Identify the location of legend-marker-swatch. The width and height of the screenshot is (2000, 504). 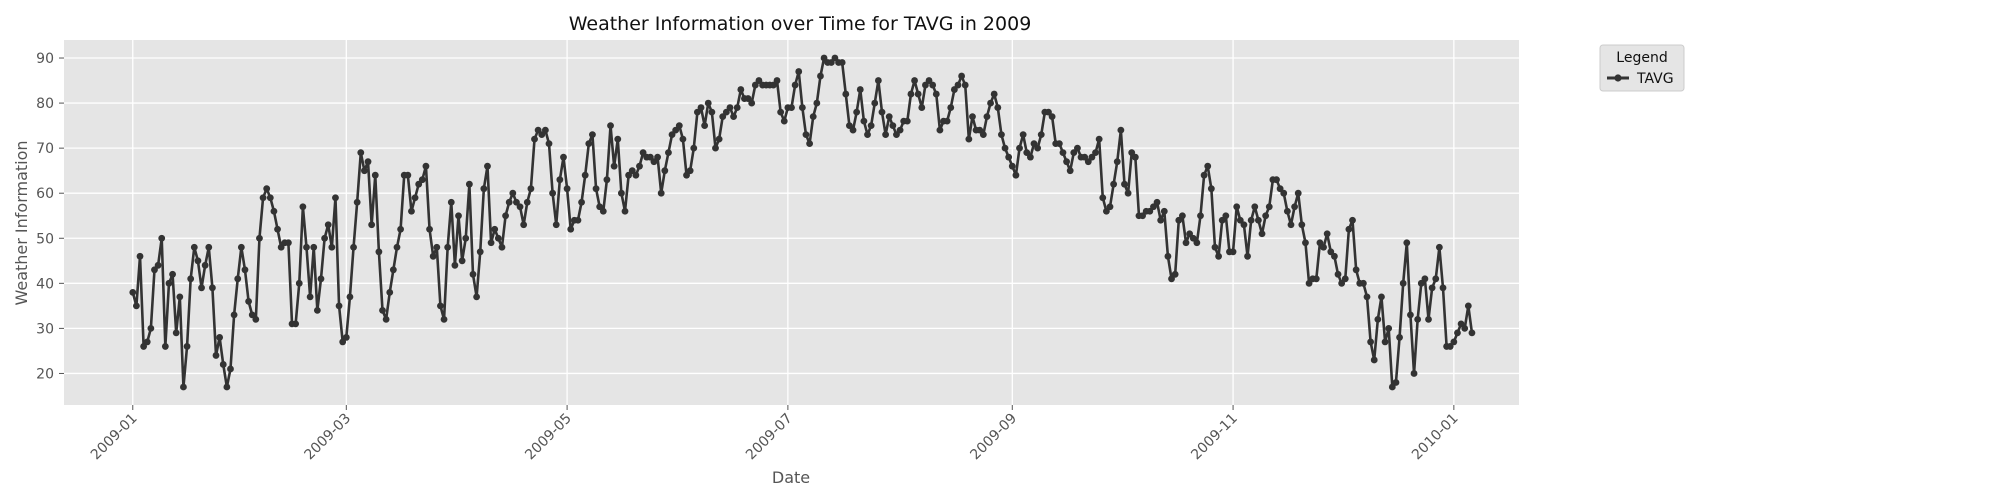
(1618, 78).